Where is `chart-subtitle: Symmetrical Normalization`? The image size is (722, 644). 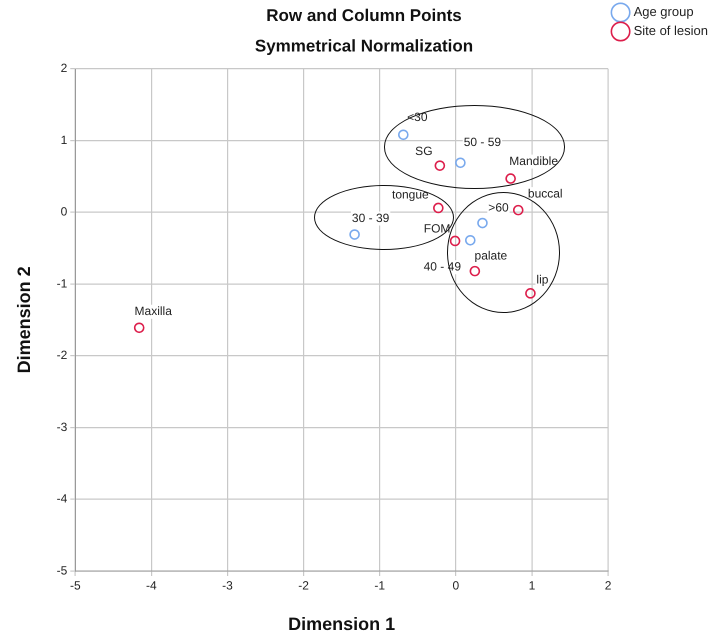
chart-subtitle: Symmetrical Normalization is located at coordinates (364, 46).